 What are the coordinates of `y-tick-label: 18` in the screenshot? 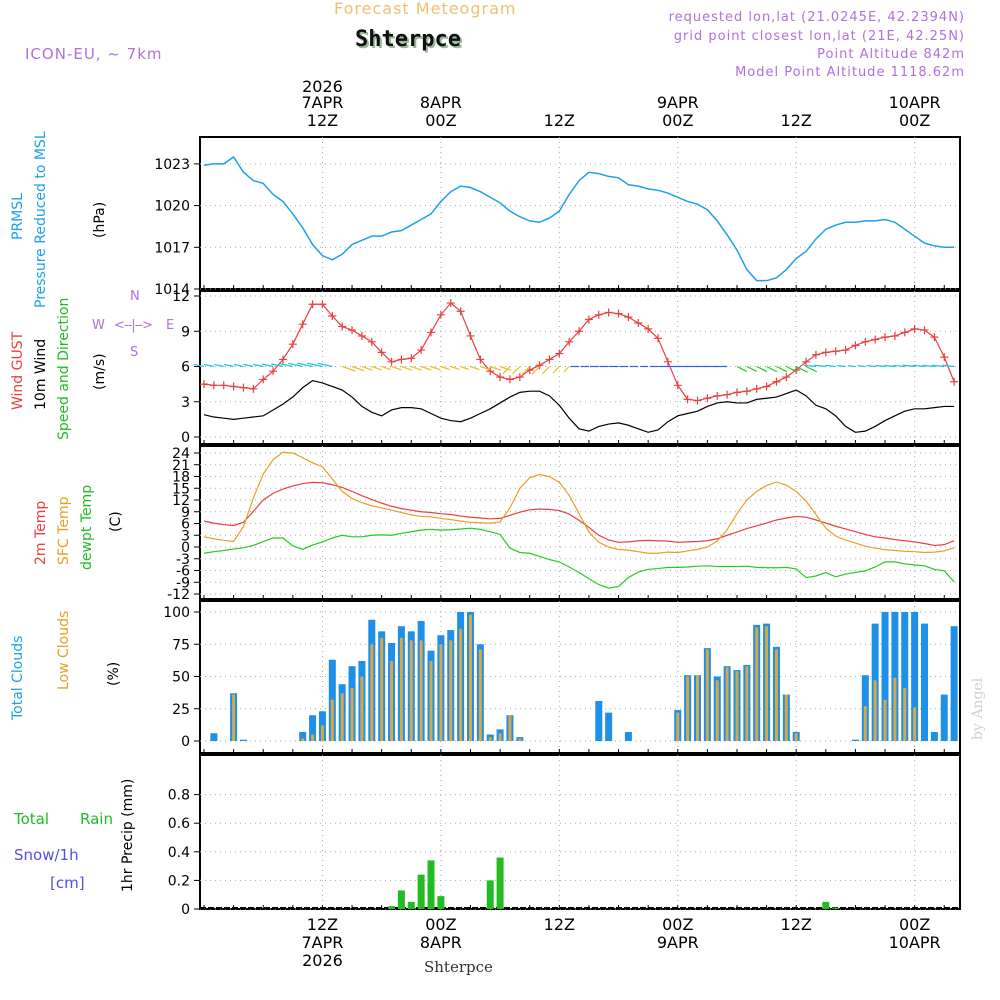 It's located at (181, 478).